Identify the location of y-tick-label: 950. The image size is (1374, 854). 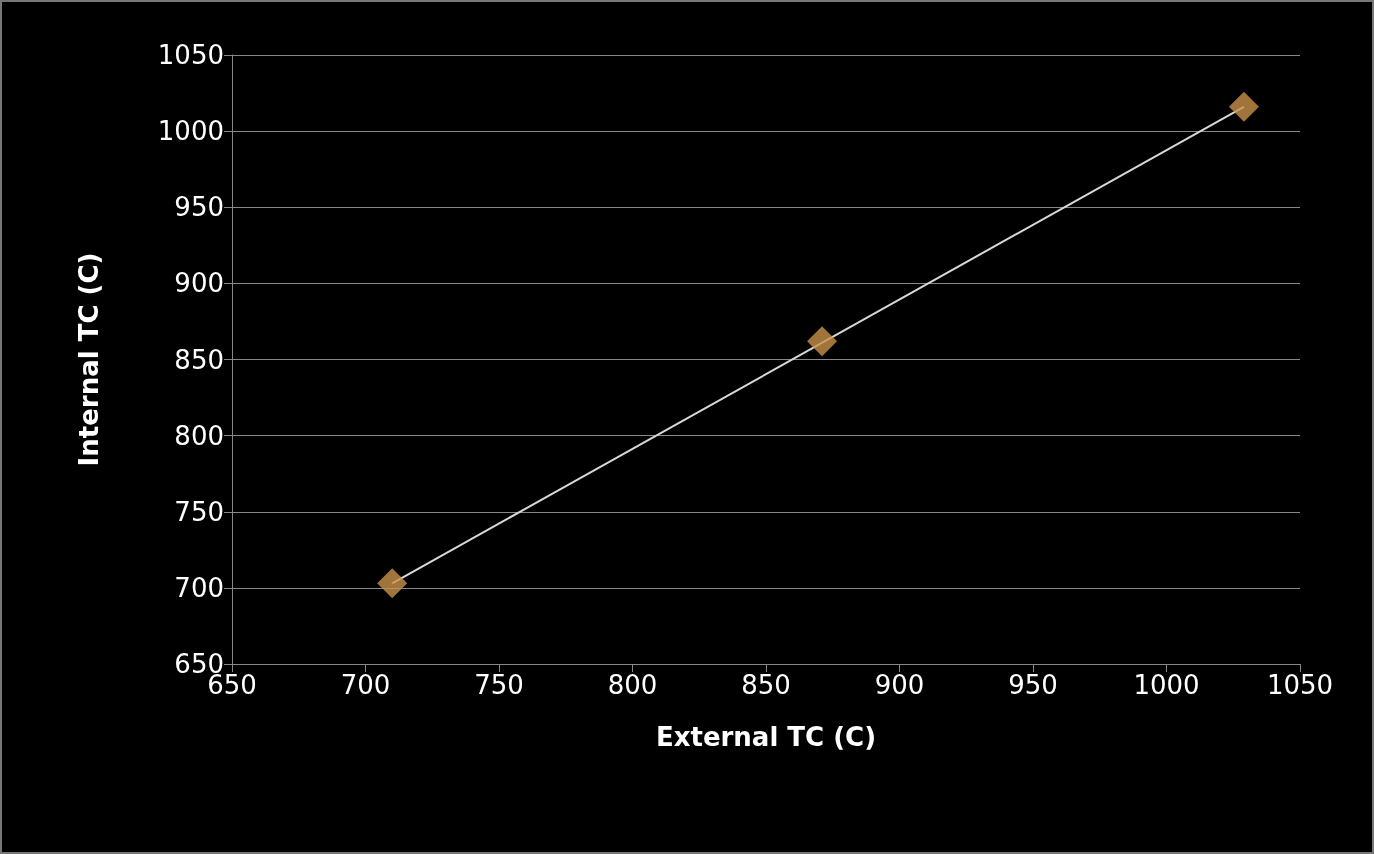
(199, 207).